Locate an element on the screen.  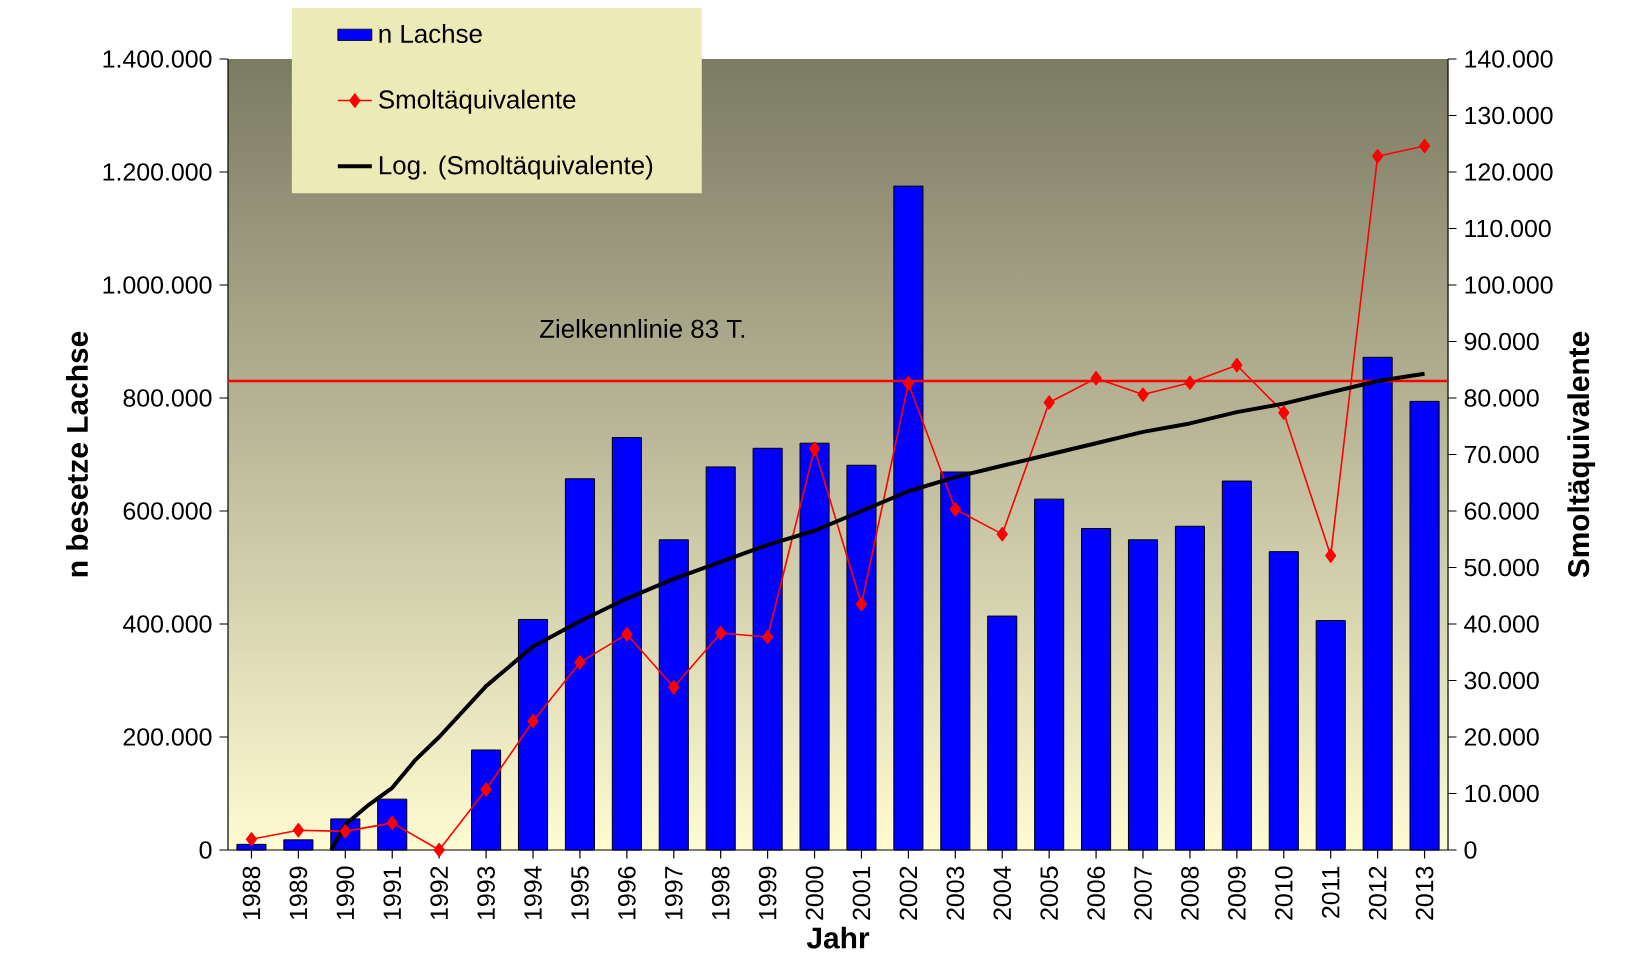
y-tick-label: 600.000 is located at coordinates (167, 511).